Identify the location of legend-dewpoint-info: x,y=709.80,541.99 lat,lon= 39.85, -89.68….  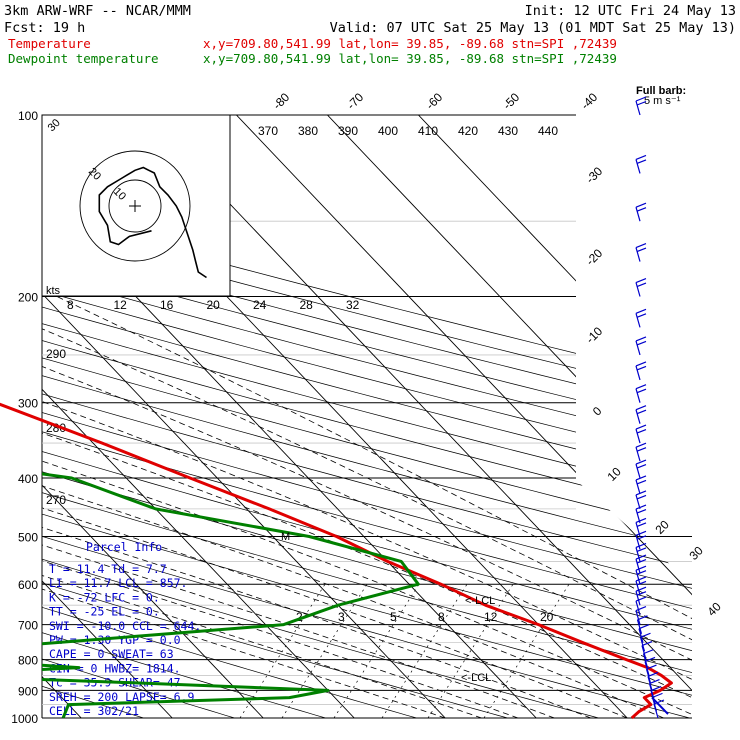
(410, 58).